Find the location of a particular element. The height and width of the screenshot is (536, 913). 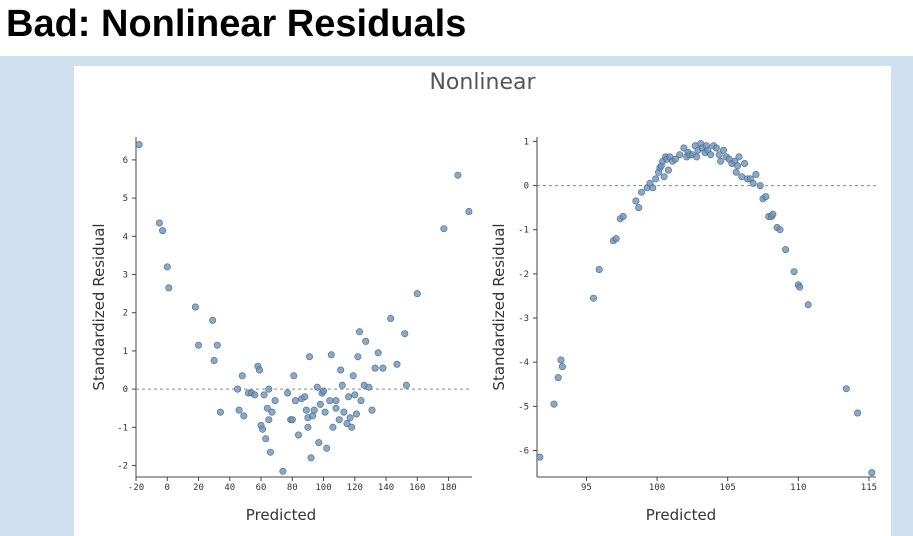

x-tick-label: 110 is located at coordinates (798, 488).